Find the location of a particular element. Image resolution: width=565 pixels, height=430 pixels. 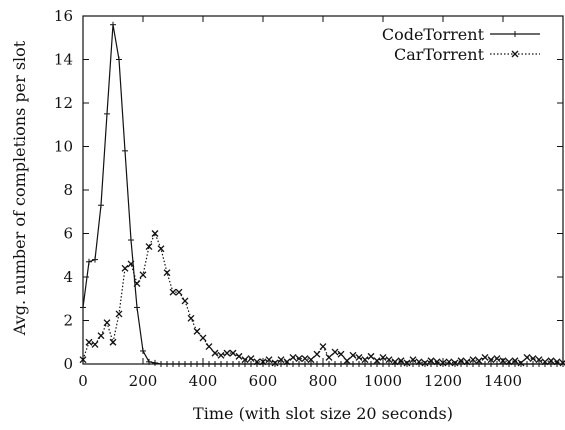

y-tick-label: 16 is located at coordinates (63, 16).